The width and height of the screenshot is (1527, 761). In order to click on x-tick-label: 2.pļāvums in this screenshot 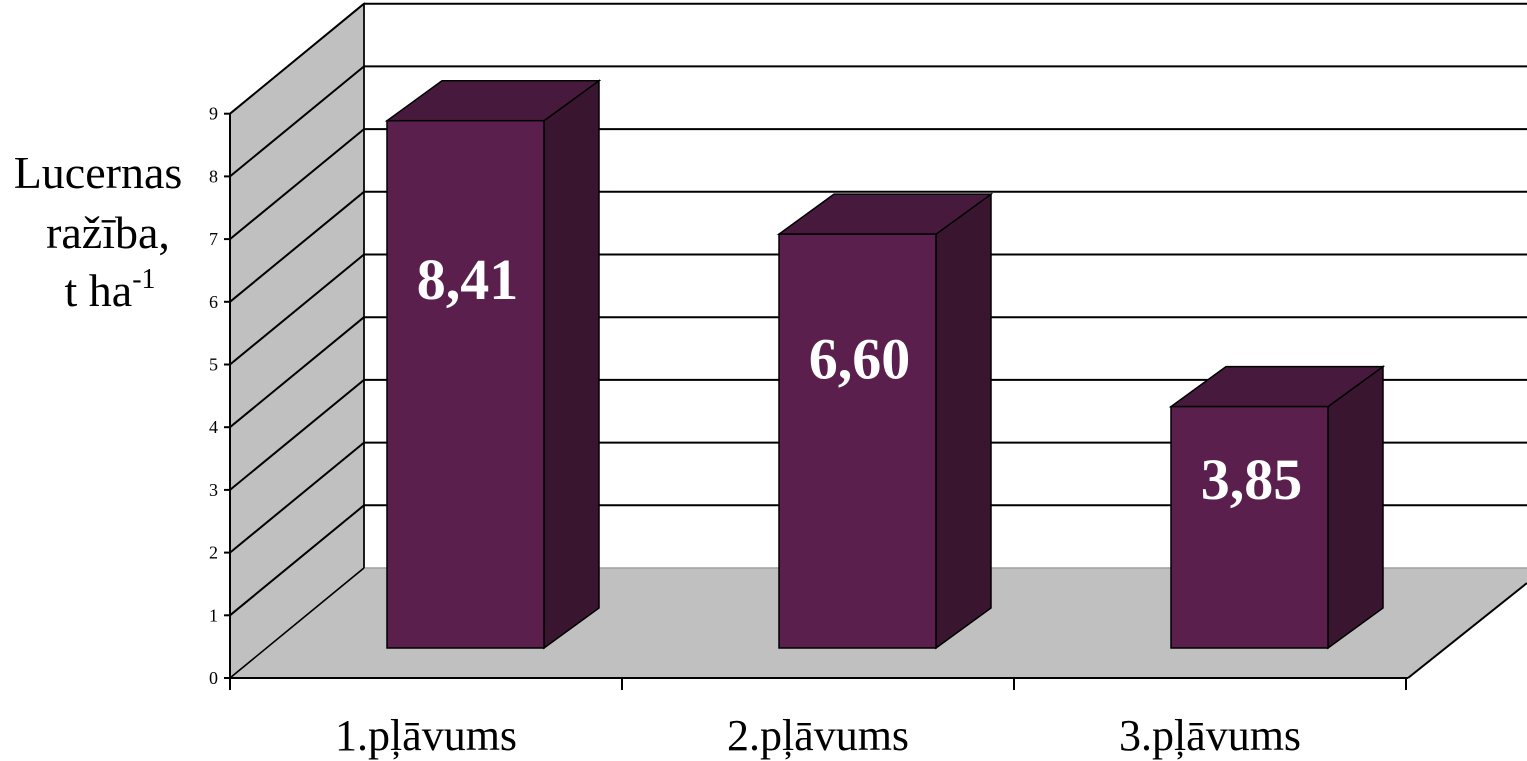, I will do `click(818, 735)`.